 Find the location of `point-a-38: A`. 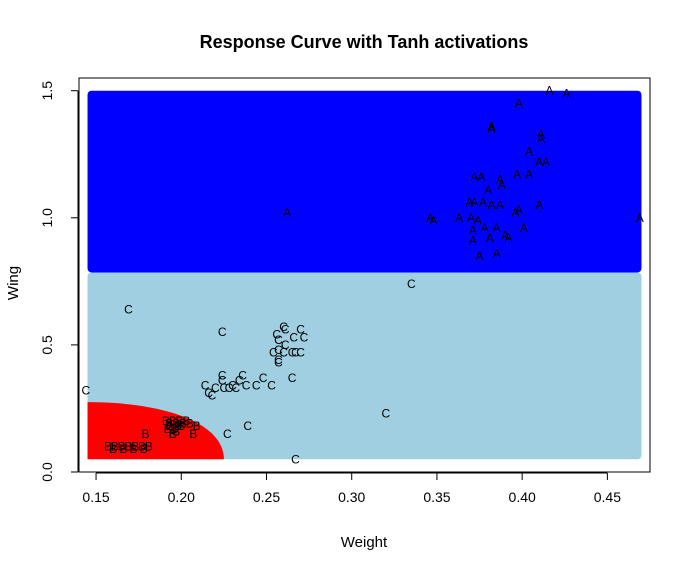

point-a-38: A is located at coordinates (480, 256).